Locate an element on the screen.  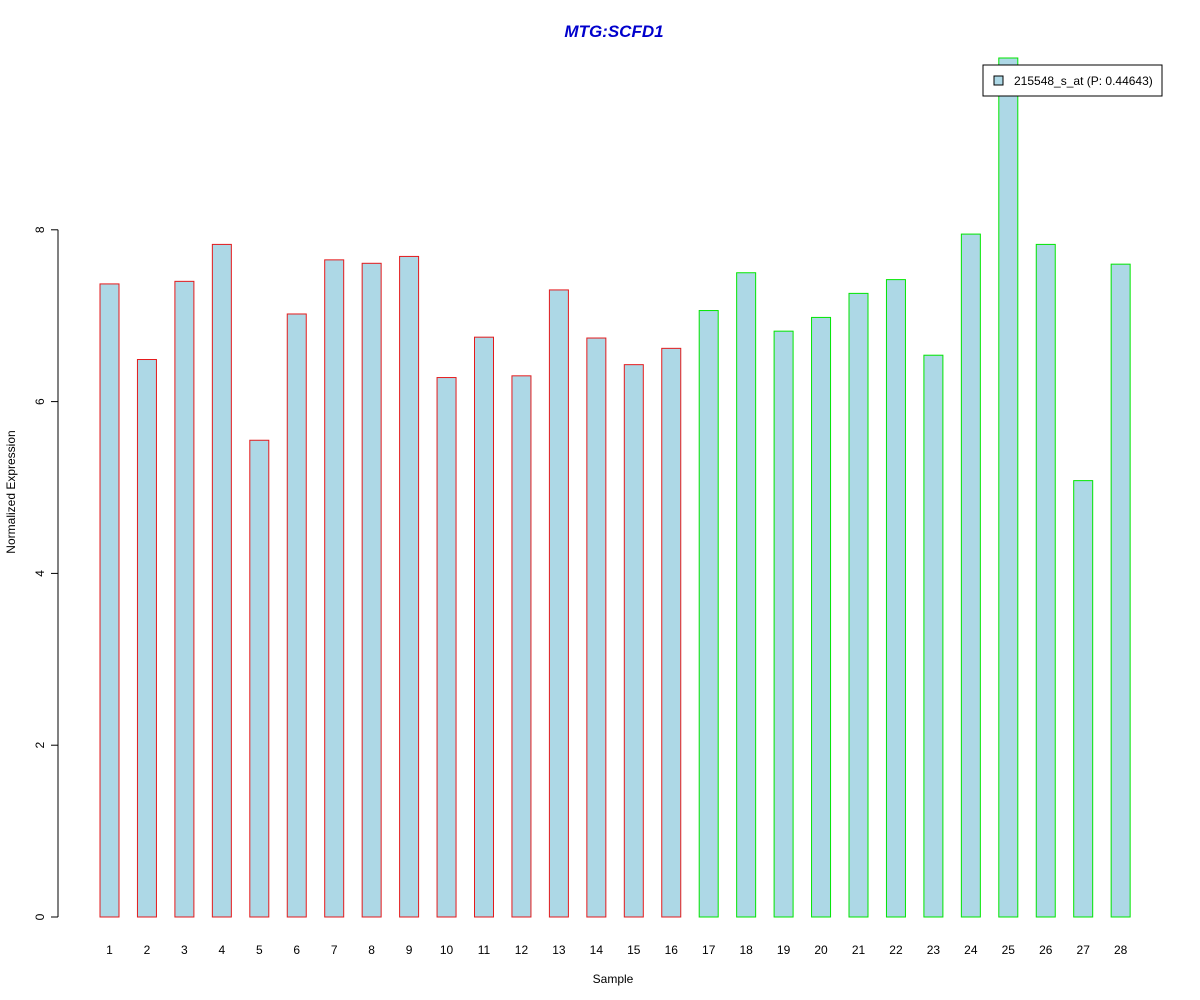
x-tick-label: 26 is located at coordinates (1046, 950).